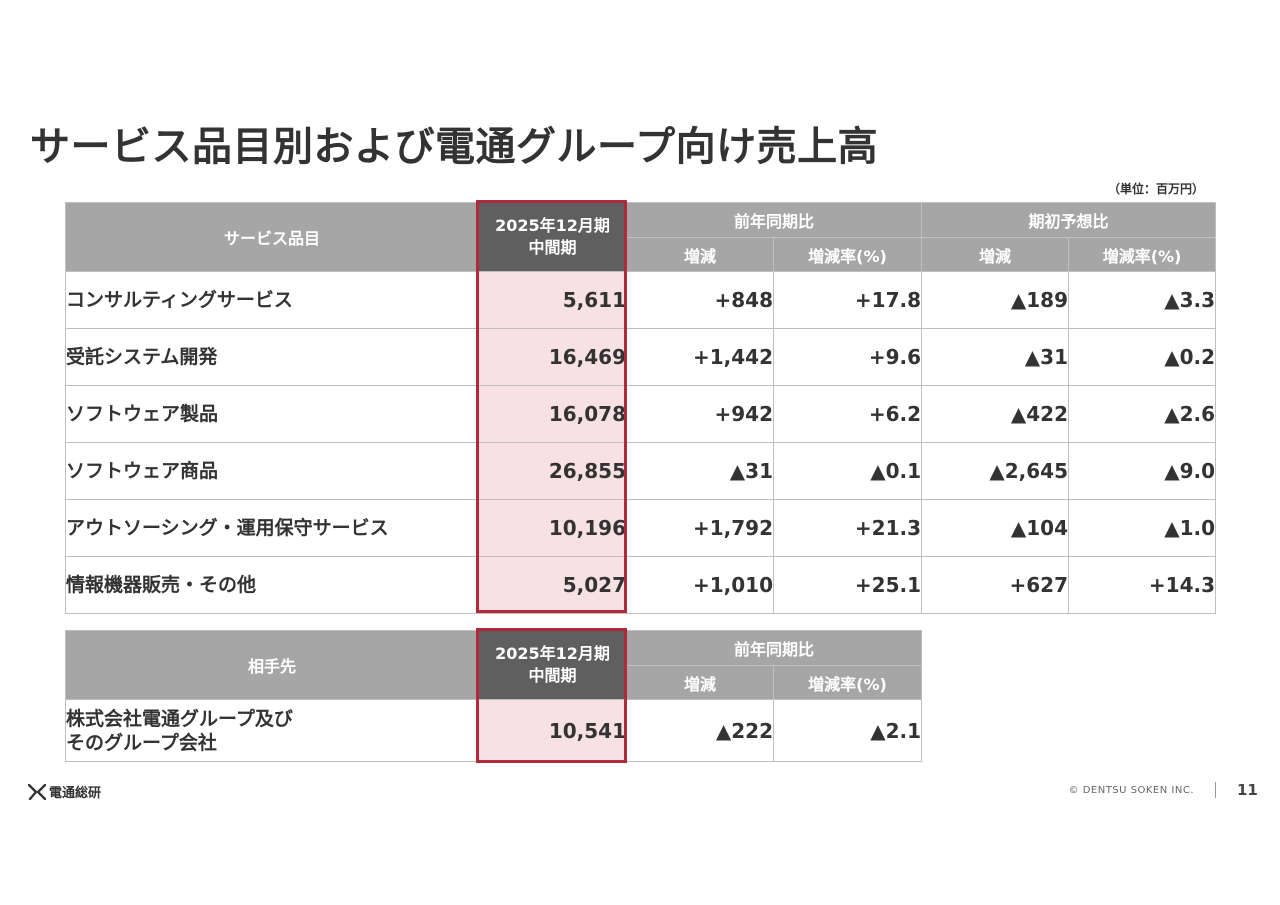 This screenshot has width=1280, height=905. I want to click on row-yoy-rate: +6.2, so click(847, 414).